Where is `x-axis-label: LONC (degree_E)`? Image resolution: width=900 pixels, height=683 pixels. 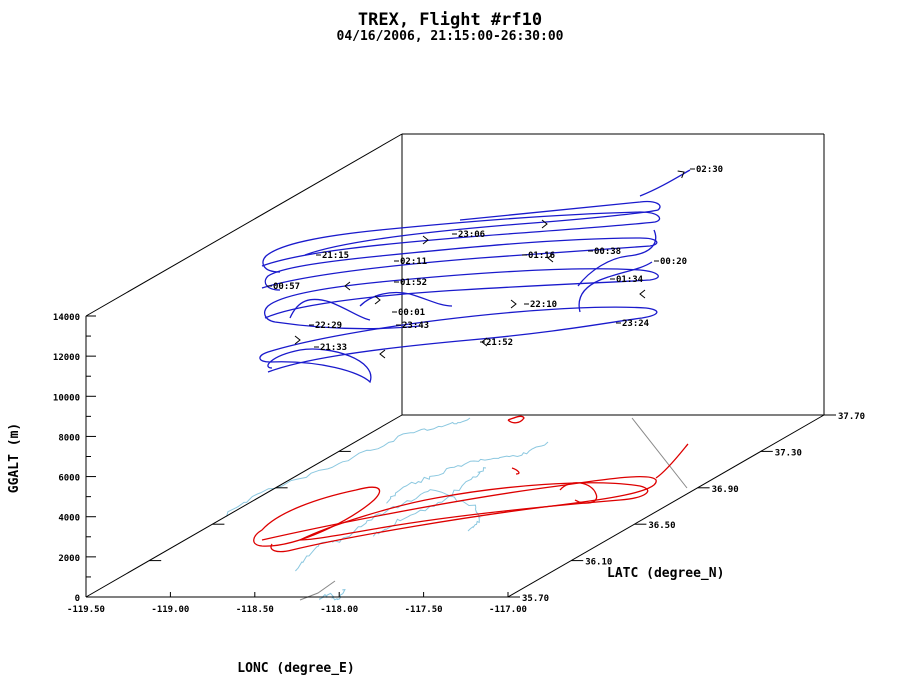
x-axis-label: LONC (degree_E) is located at coordinates (295, 668).